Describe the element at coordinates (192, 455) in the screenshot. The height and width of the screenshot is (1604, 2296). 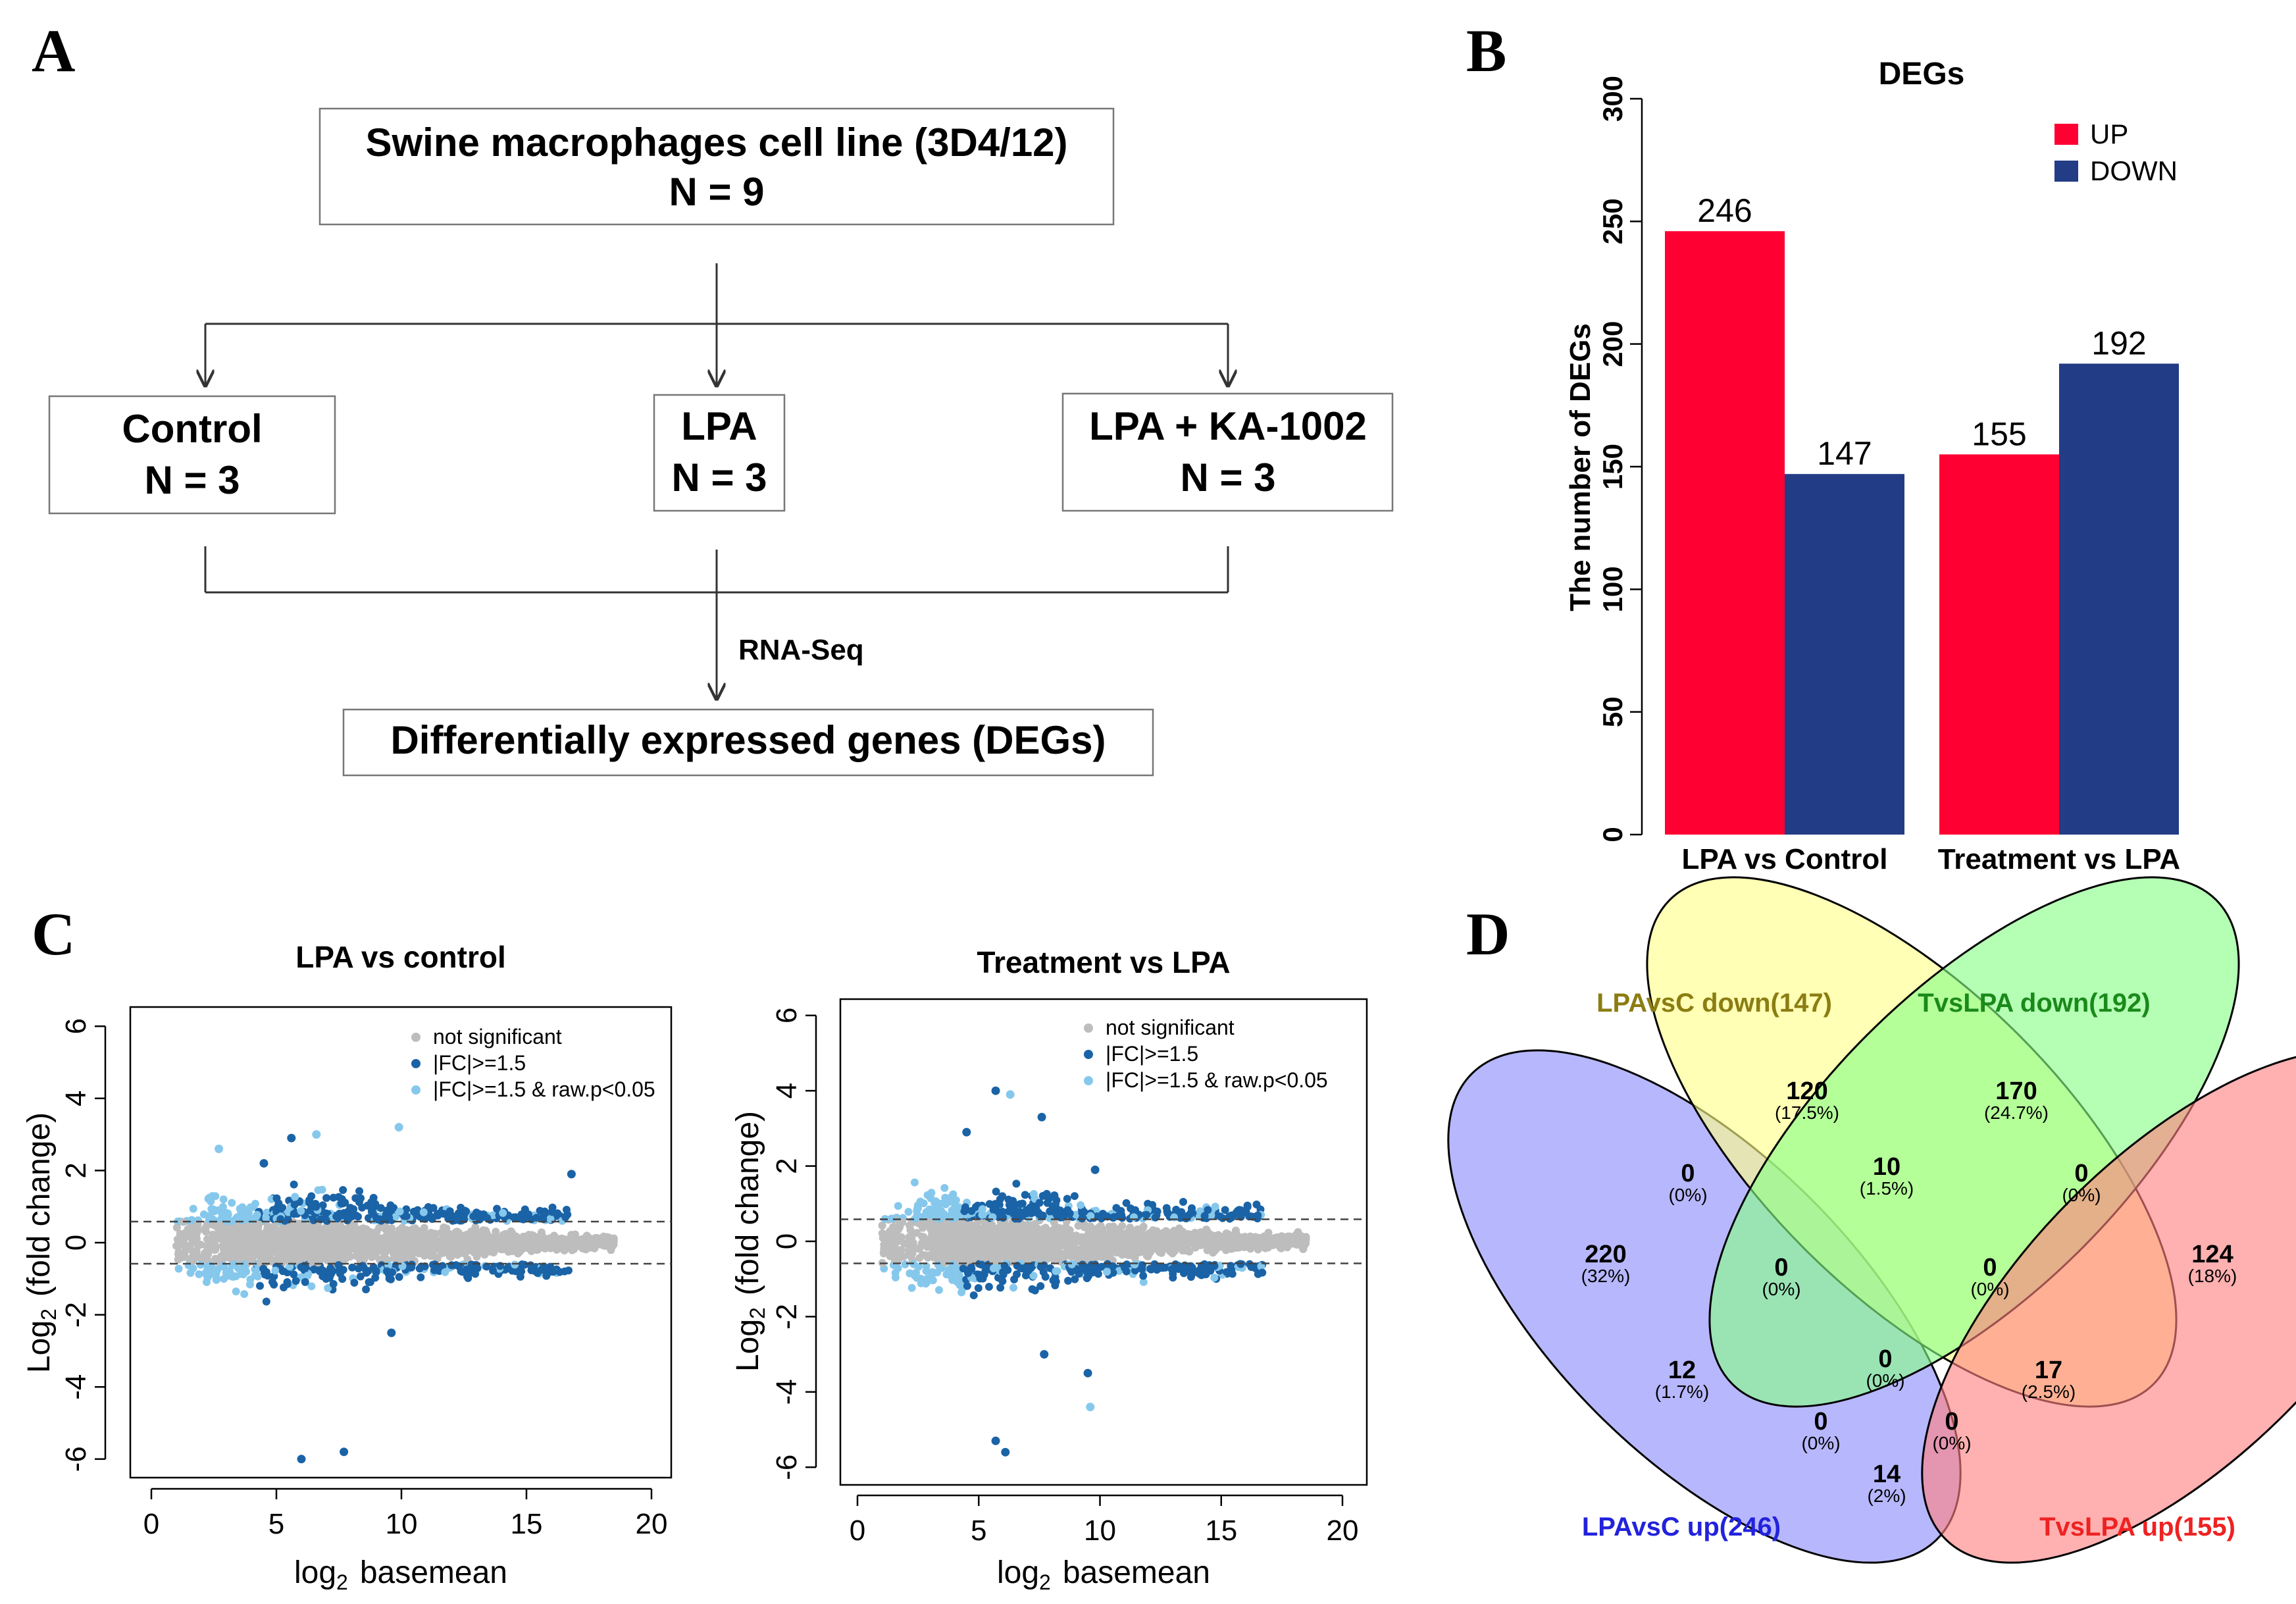
I see `flow-box-control` at that location.